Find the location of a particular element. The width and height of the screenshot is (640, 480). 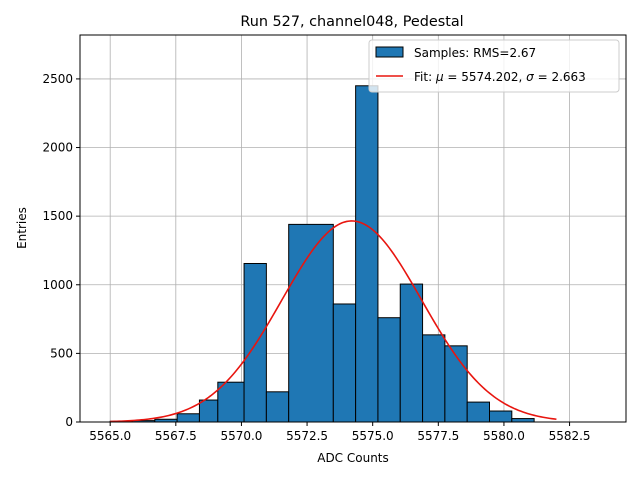

y-tick-label: 2000 is located at coordinates (57, 148).